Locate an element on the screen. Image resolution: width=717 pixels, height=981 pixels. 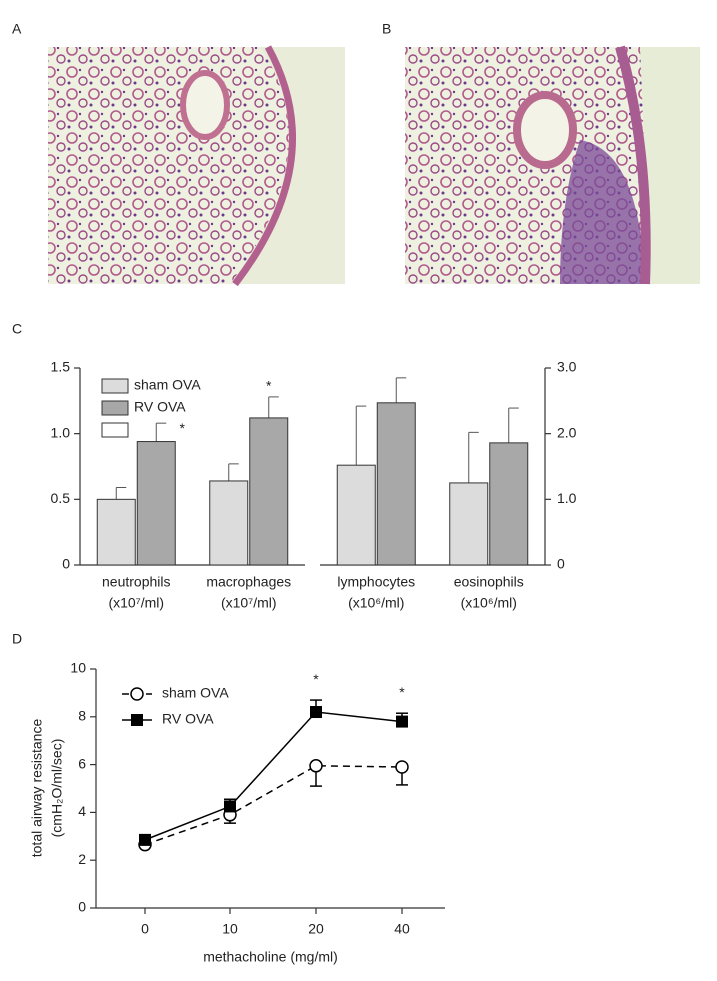
panel-label: D is located at coordinates (17, 639).